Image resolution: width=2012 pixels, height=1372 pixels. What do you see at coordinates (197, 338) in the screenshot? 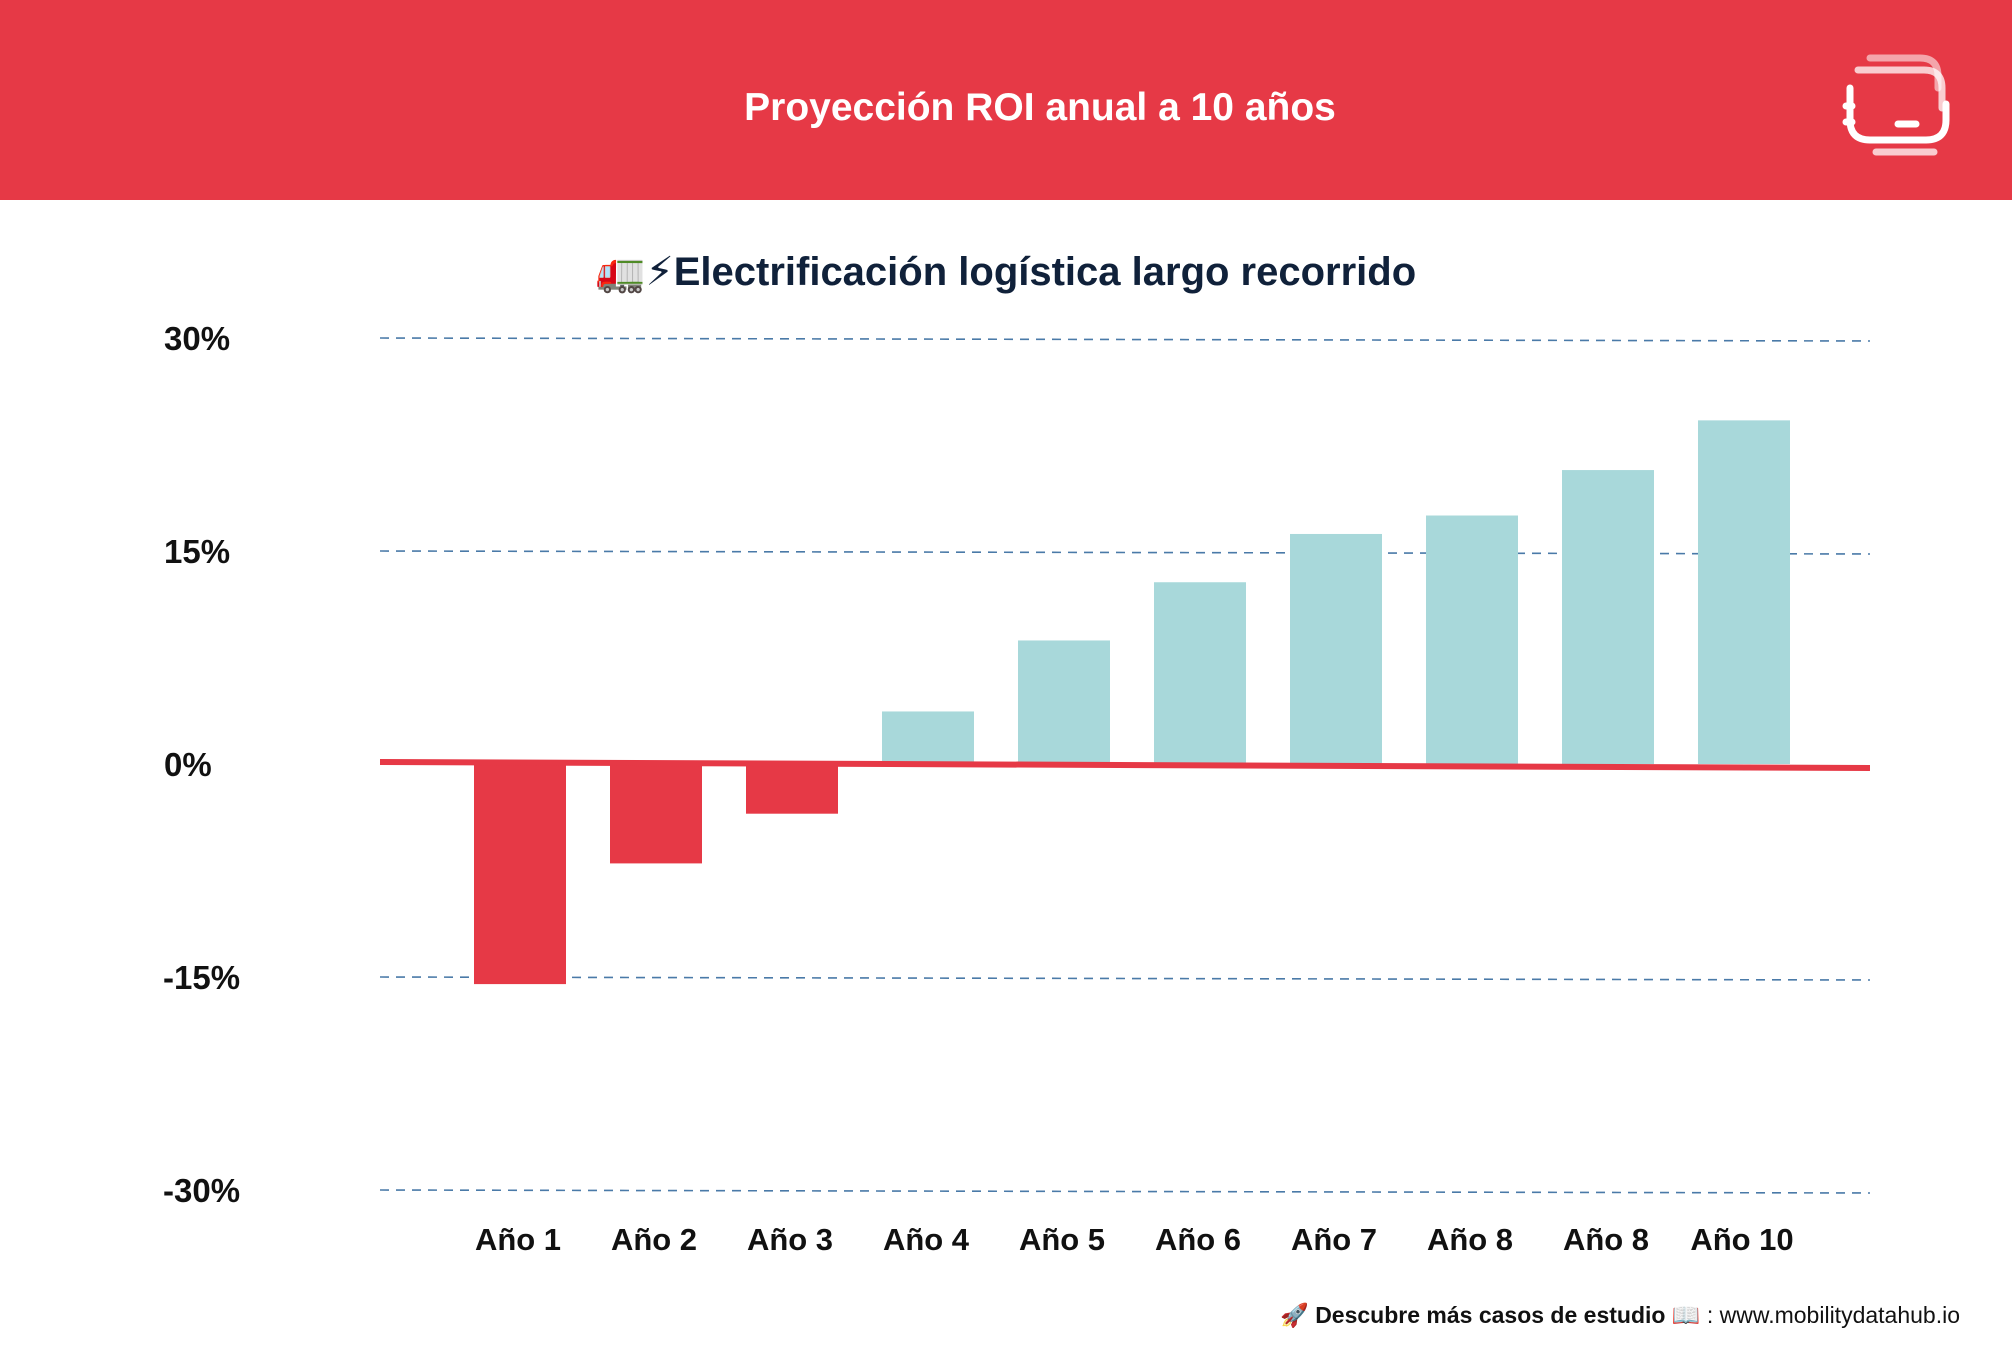
I see `y-tick-label: 30%` at bounding box center [197, 338].